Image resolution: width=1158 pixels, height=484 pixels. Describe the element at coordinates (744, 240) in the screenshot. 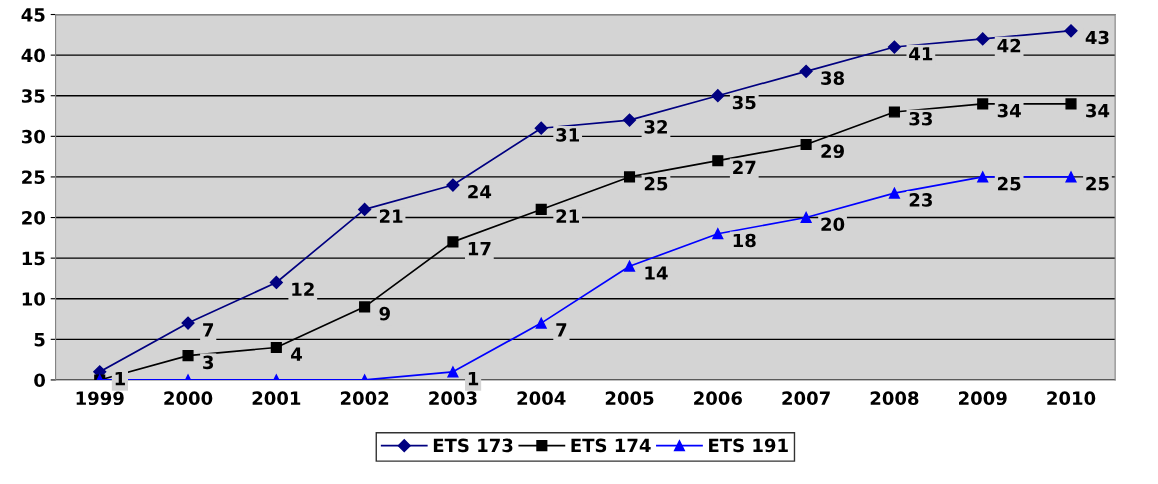

I see `data-label: 18` at that location.